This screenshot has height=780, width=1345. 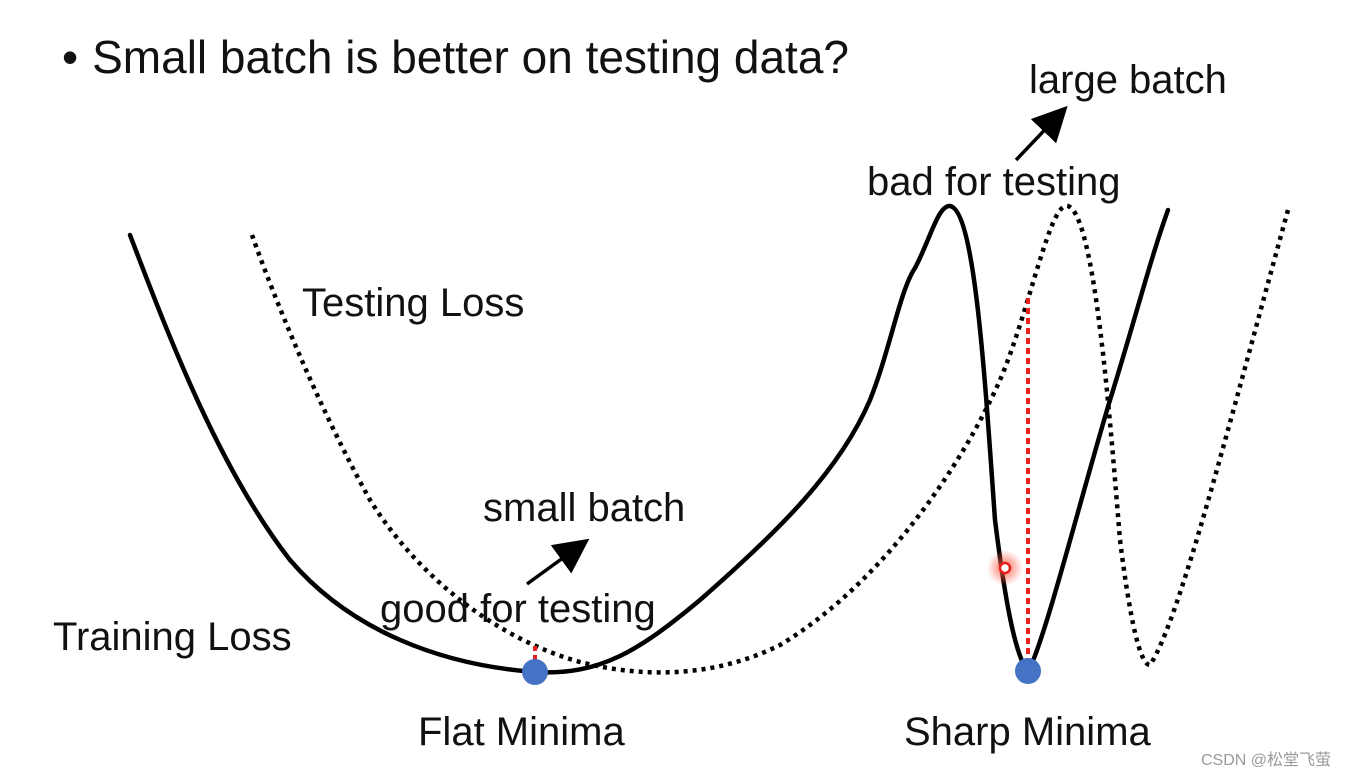 What do you see at coordinates (1265, 760) in the screenshot?
I see `watermark: CSDN @松堂飞萤` at bounding box center [1265, 760].